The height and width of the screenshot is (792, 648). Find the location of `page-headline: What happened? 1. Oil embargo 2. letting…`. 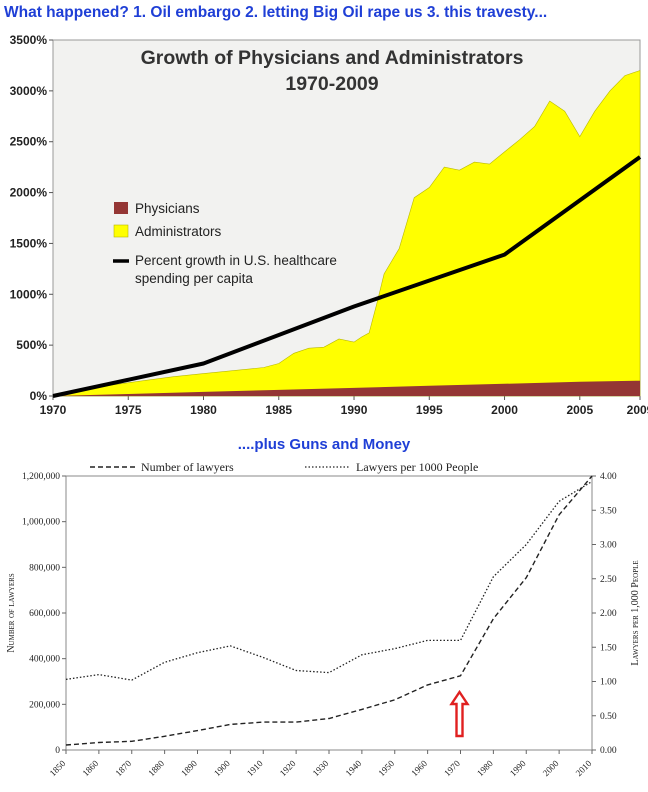

page-headline: What happened? 1. Oil embargo 2. letting… is located at coordinates (276, 12).